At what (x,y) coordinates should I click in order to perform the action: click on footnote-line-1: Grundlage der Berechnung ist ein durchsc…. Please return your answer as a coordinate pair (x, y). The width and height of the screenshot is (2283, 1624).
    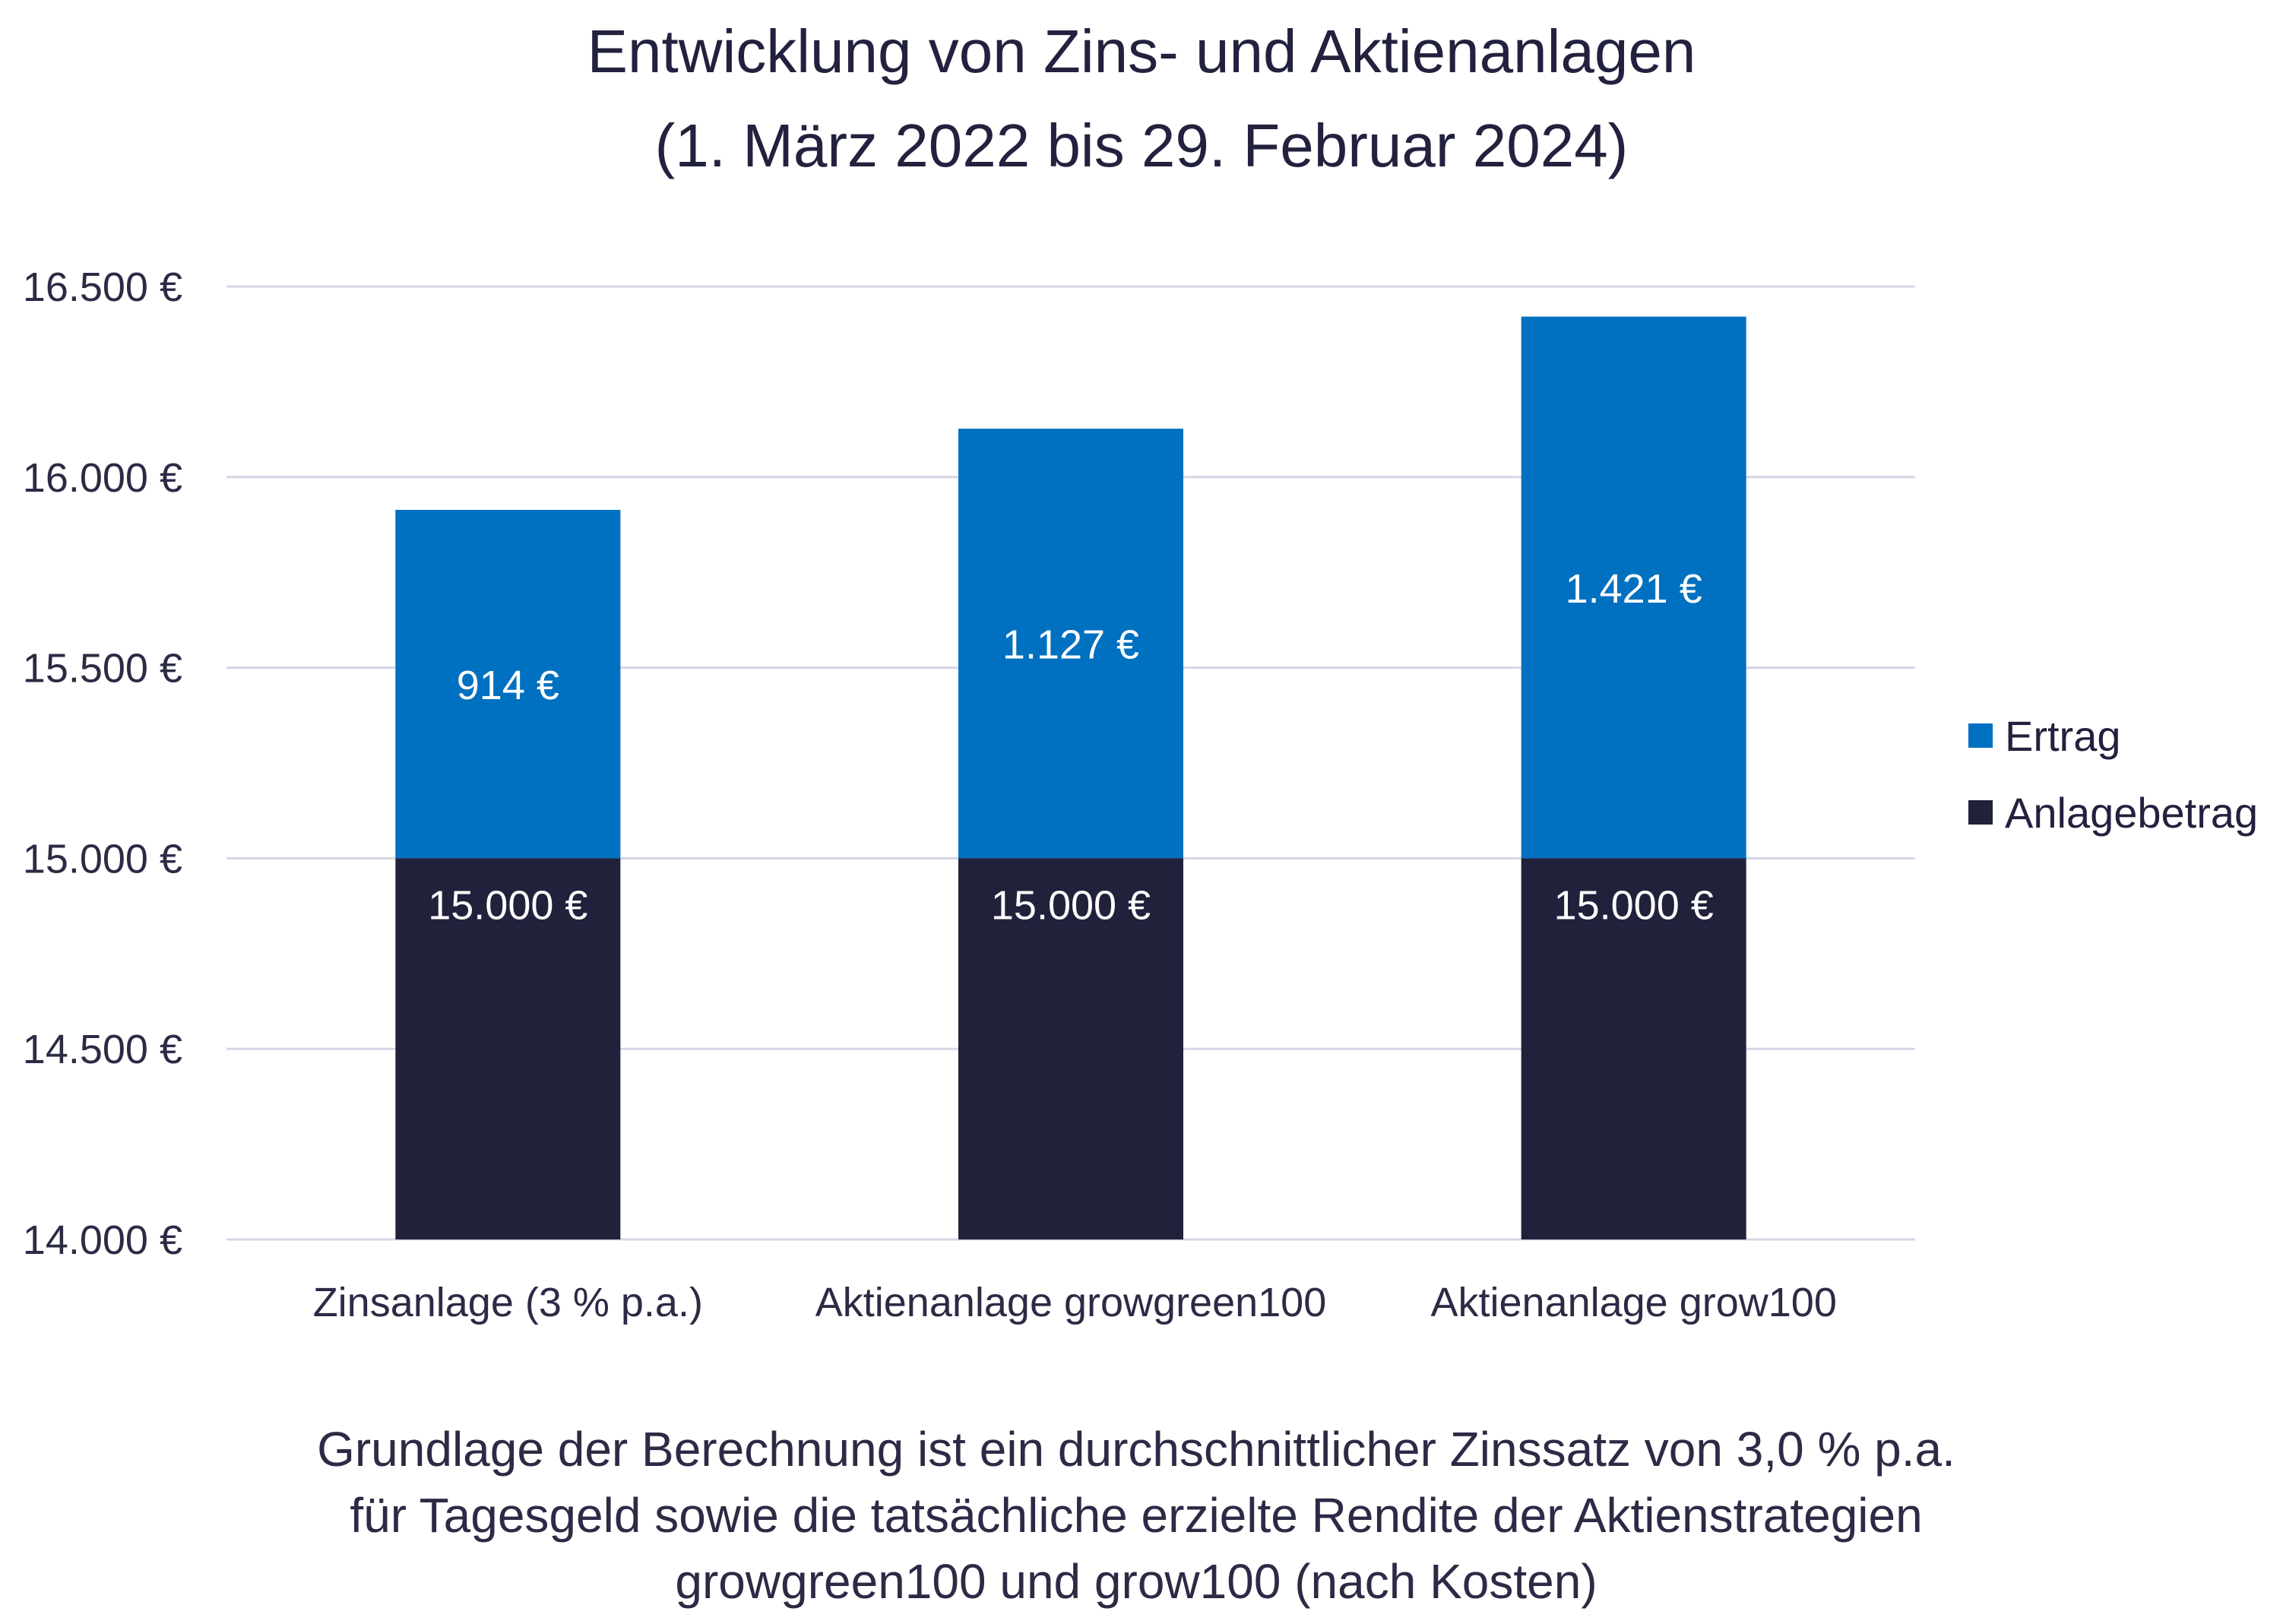
    Looking at the image, I should click on (1136, 1449).